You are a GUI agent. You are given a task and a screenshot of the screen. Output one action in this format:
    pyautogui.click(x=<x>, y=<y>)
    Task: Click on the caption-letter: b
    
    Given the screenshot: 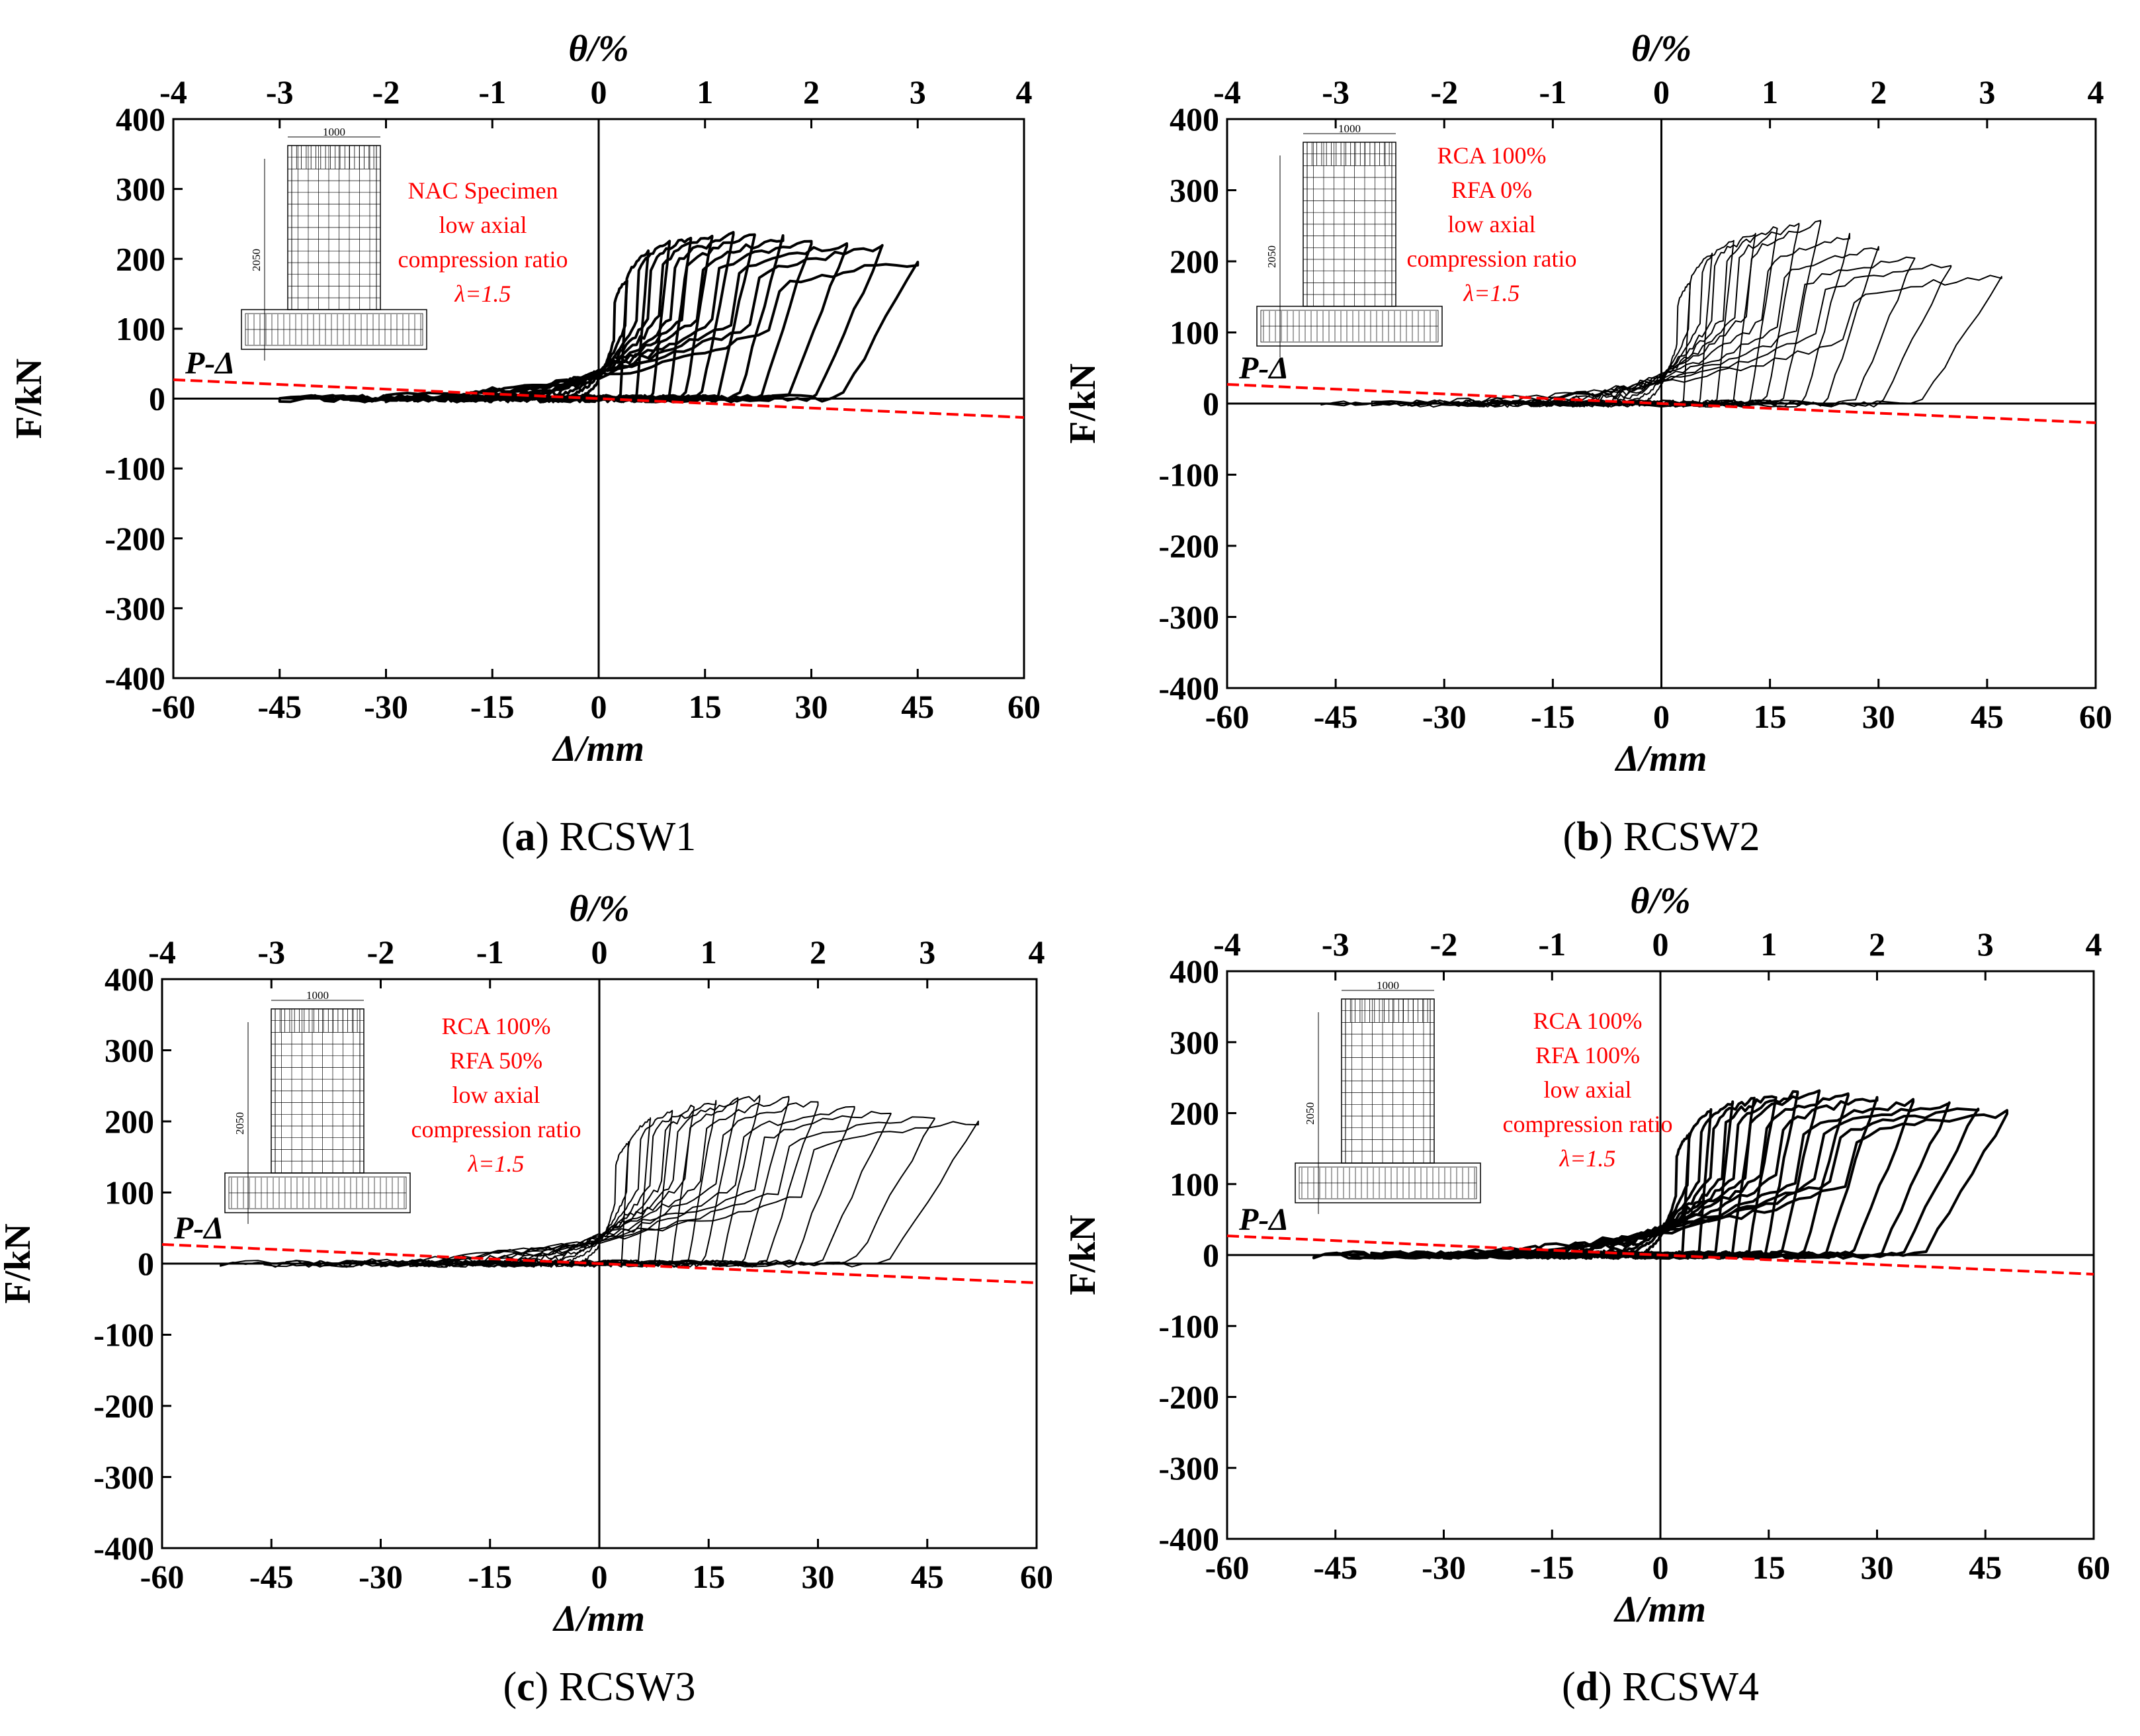 What is the action you would take?
    pyautogui.click(x=1587, y=836)
    